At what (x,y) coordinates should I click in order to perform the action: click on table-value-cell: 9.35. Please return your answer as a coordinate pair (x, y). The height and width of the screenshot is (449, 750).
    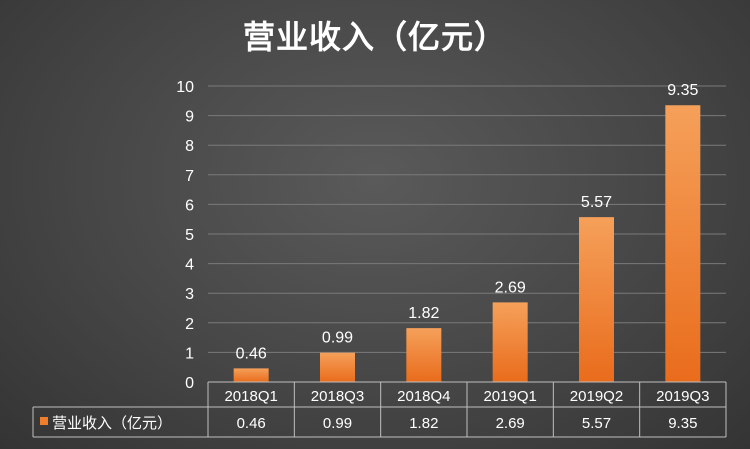
    Looking at the image, I should click on (682, 423).